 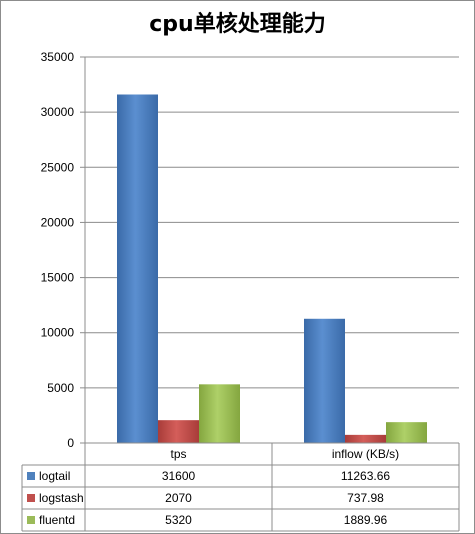 What do you see at coordinates (57, 520) in the screenshot?
I see `legend-label: fluentd` at bounding box center [57, 520].